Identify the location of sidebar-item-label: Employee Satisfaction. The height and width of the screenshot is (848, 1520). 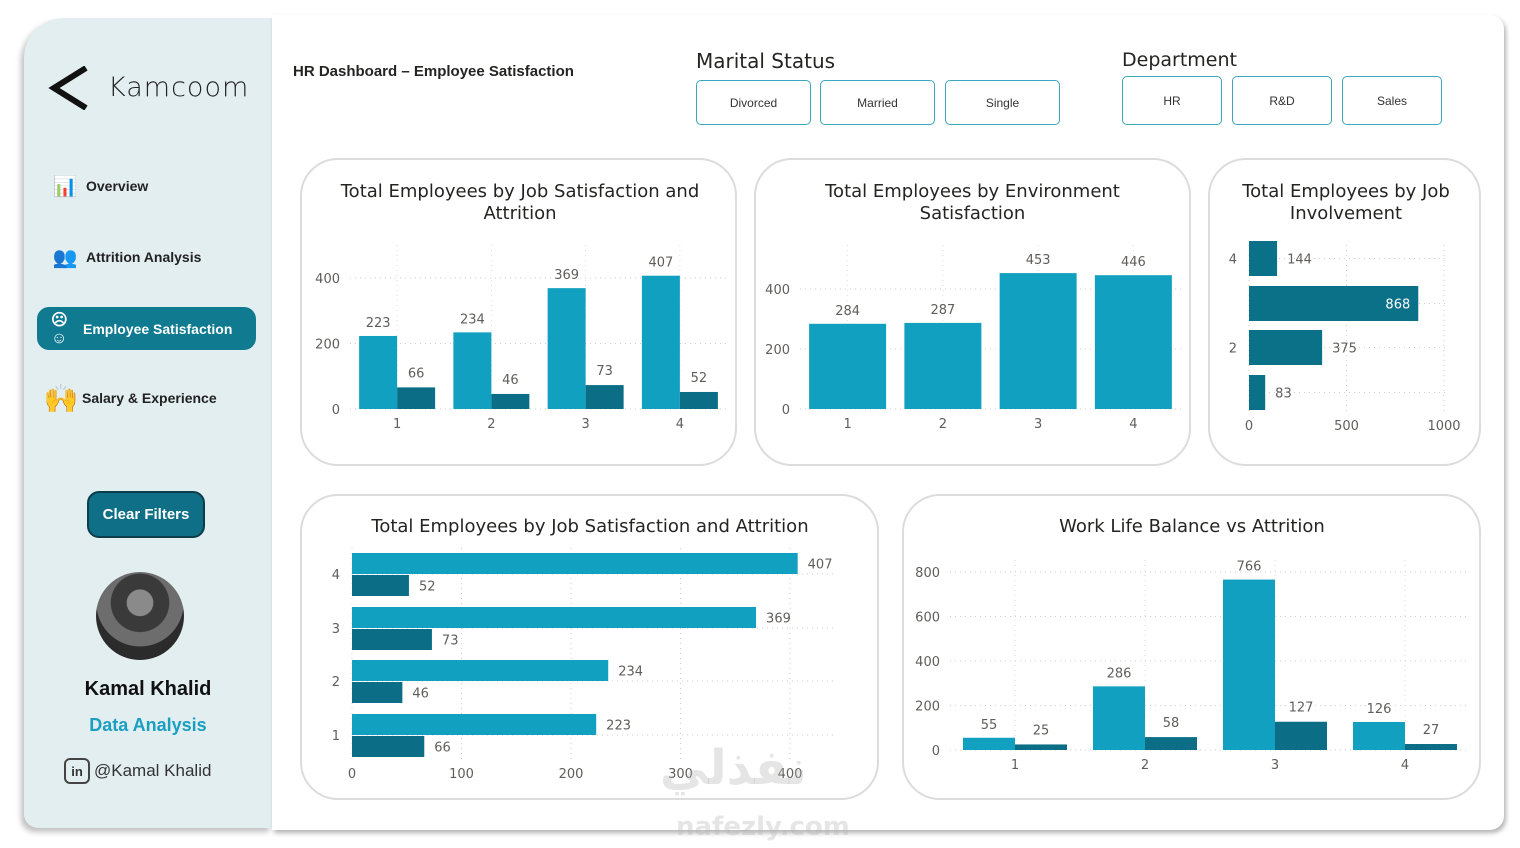
(158, 328).